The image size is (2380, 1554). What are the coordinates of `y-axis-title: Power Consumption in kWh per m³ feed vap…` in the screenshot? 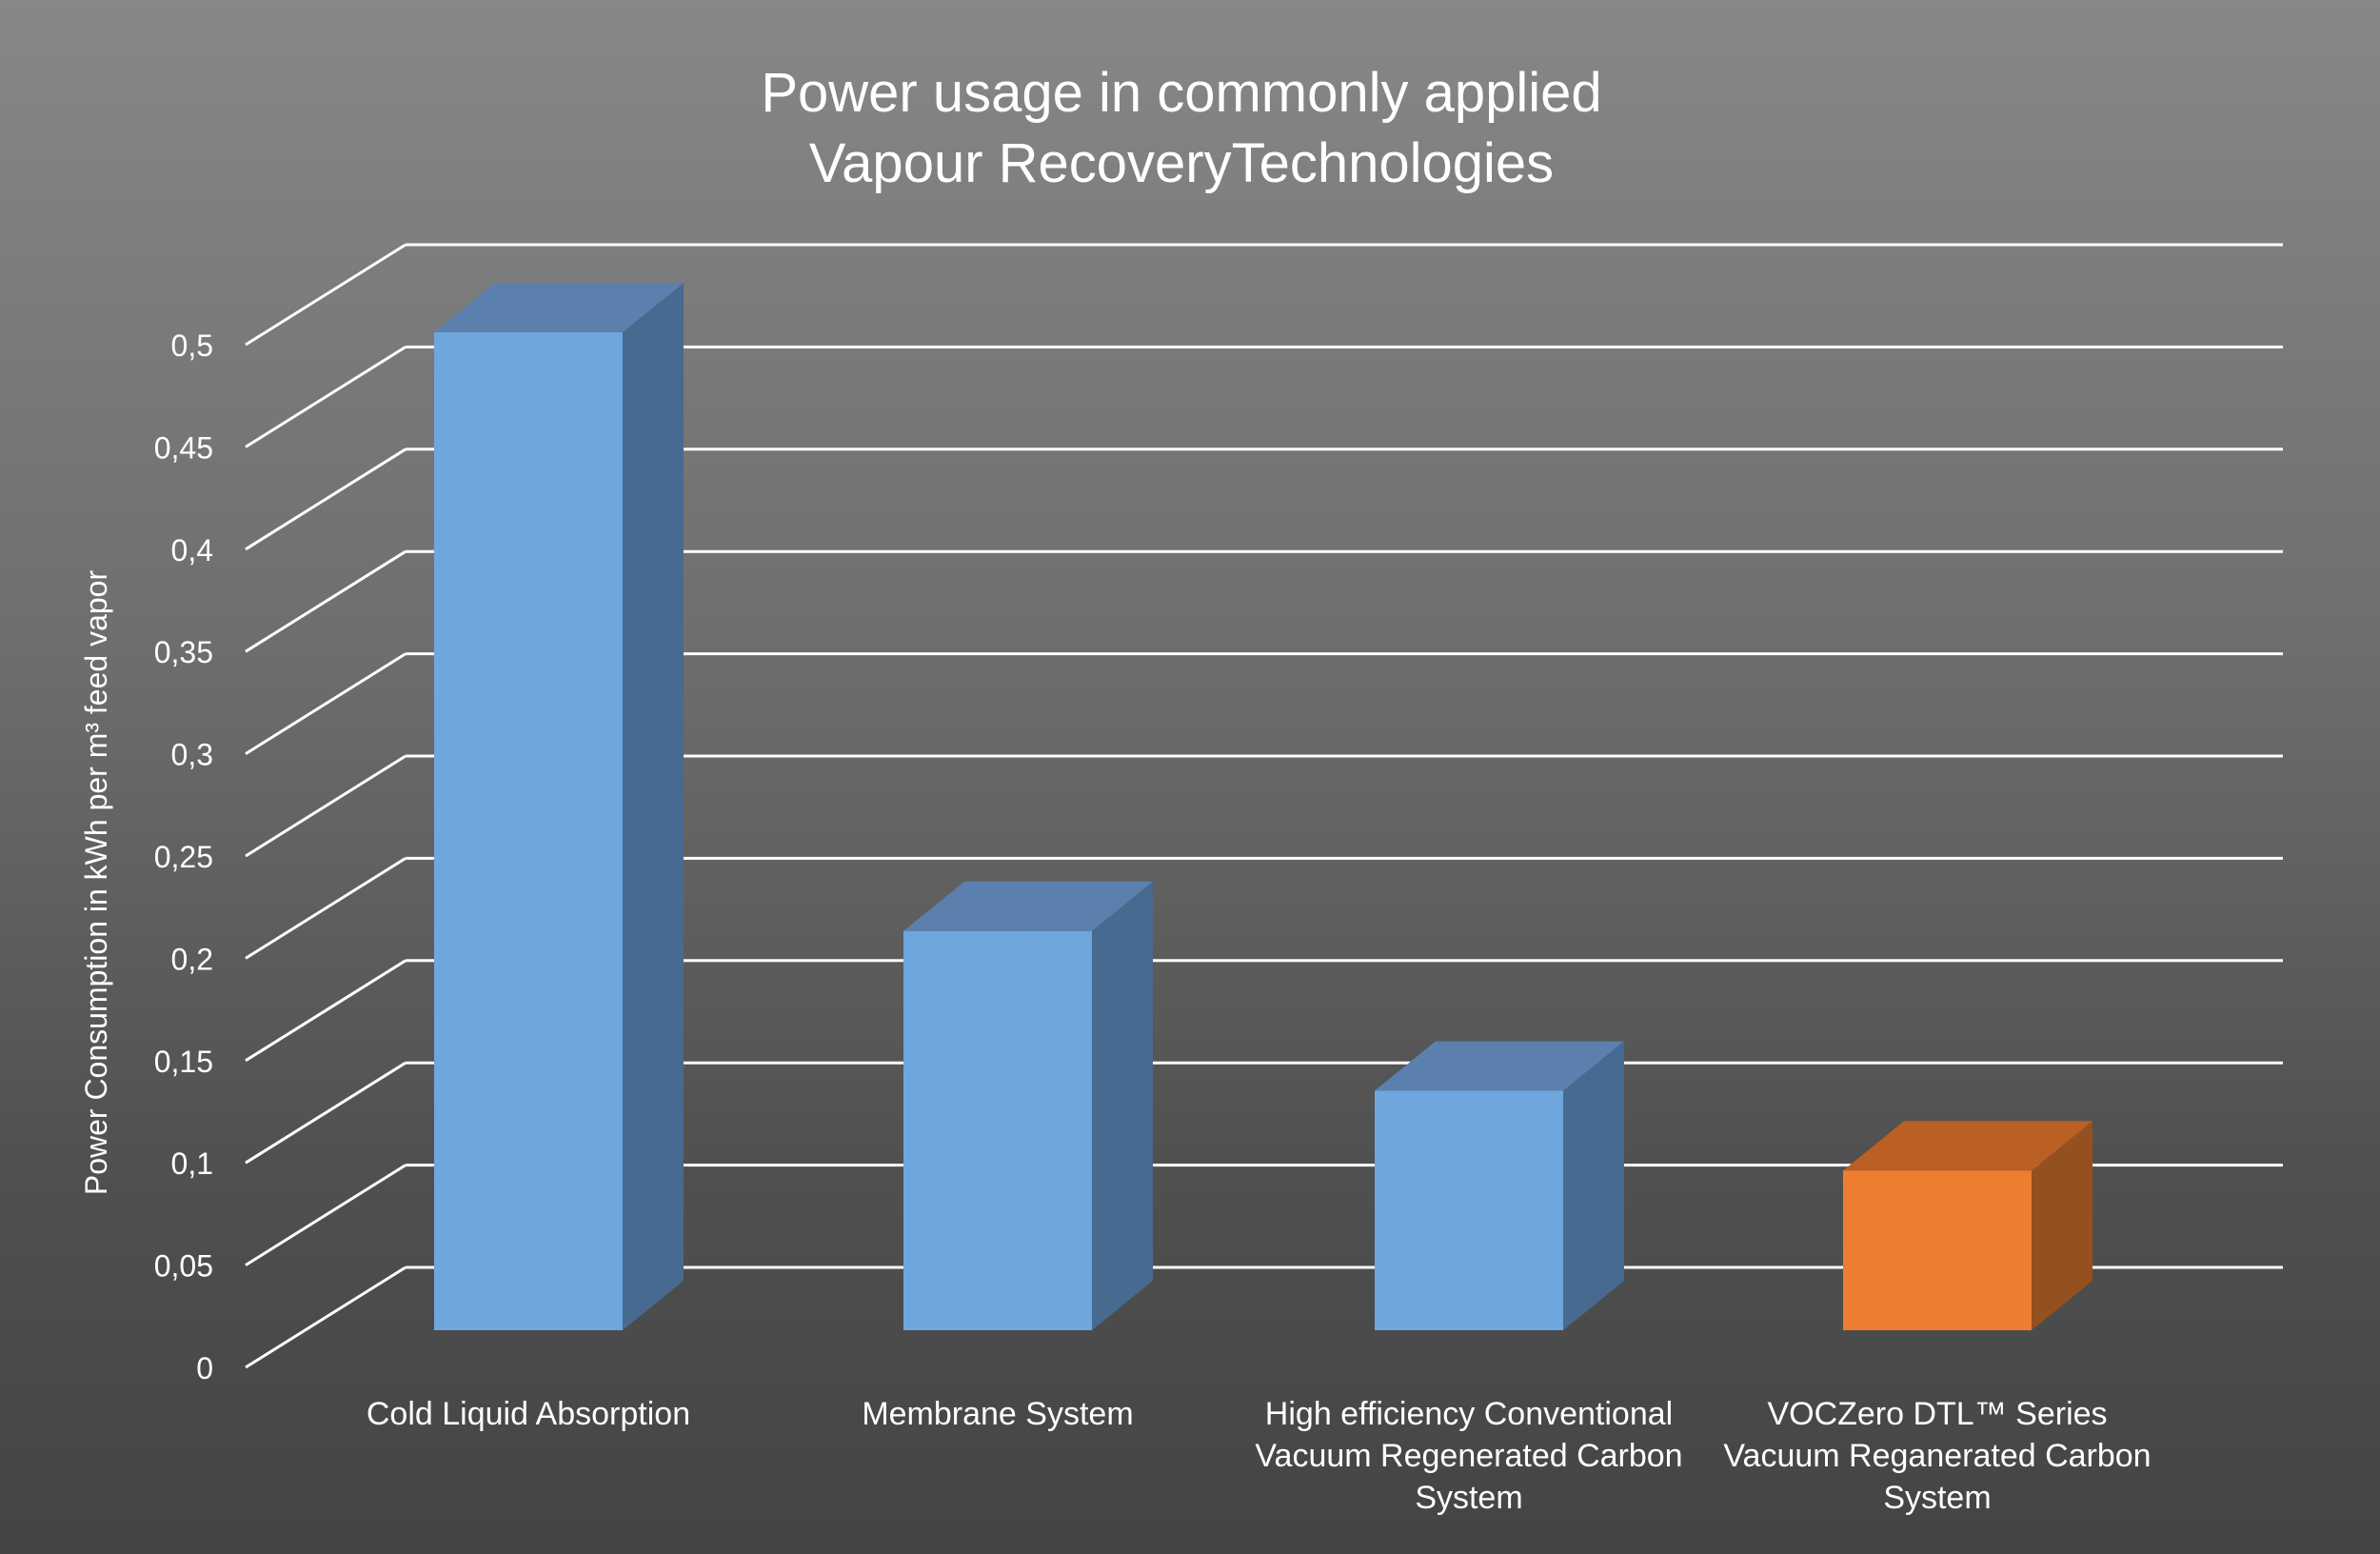 It's located at (96, 883).